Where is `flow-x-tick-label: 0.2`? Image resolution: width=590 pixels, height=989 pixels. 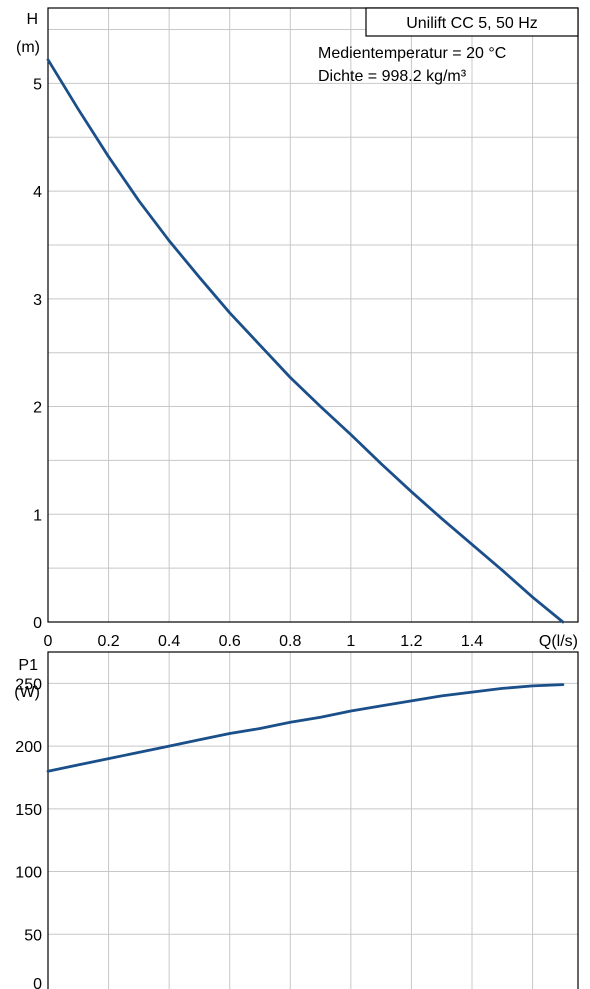
flow-x-tick-label: 0.2 is located at coordinates (108, 641).